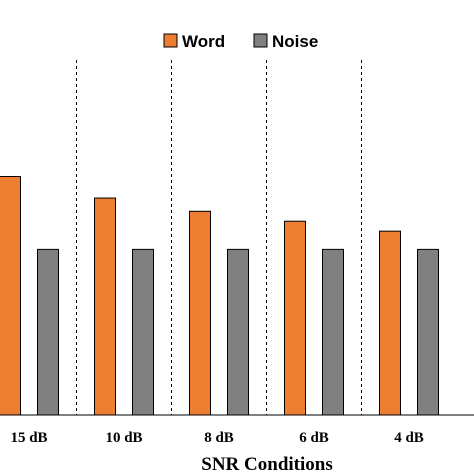 The image size is (474, 474). What do you see at coordinates (219, 438) in the screenshot?
I see `x-tick-label: 8 dB` at bounding box center [219, 438].